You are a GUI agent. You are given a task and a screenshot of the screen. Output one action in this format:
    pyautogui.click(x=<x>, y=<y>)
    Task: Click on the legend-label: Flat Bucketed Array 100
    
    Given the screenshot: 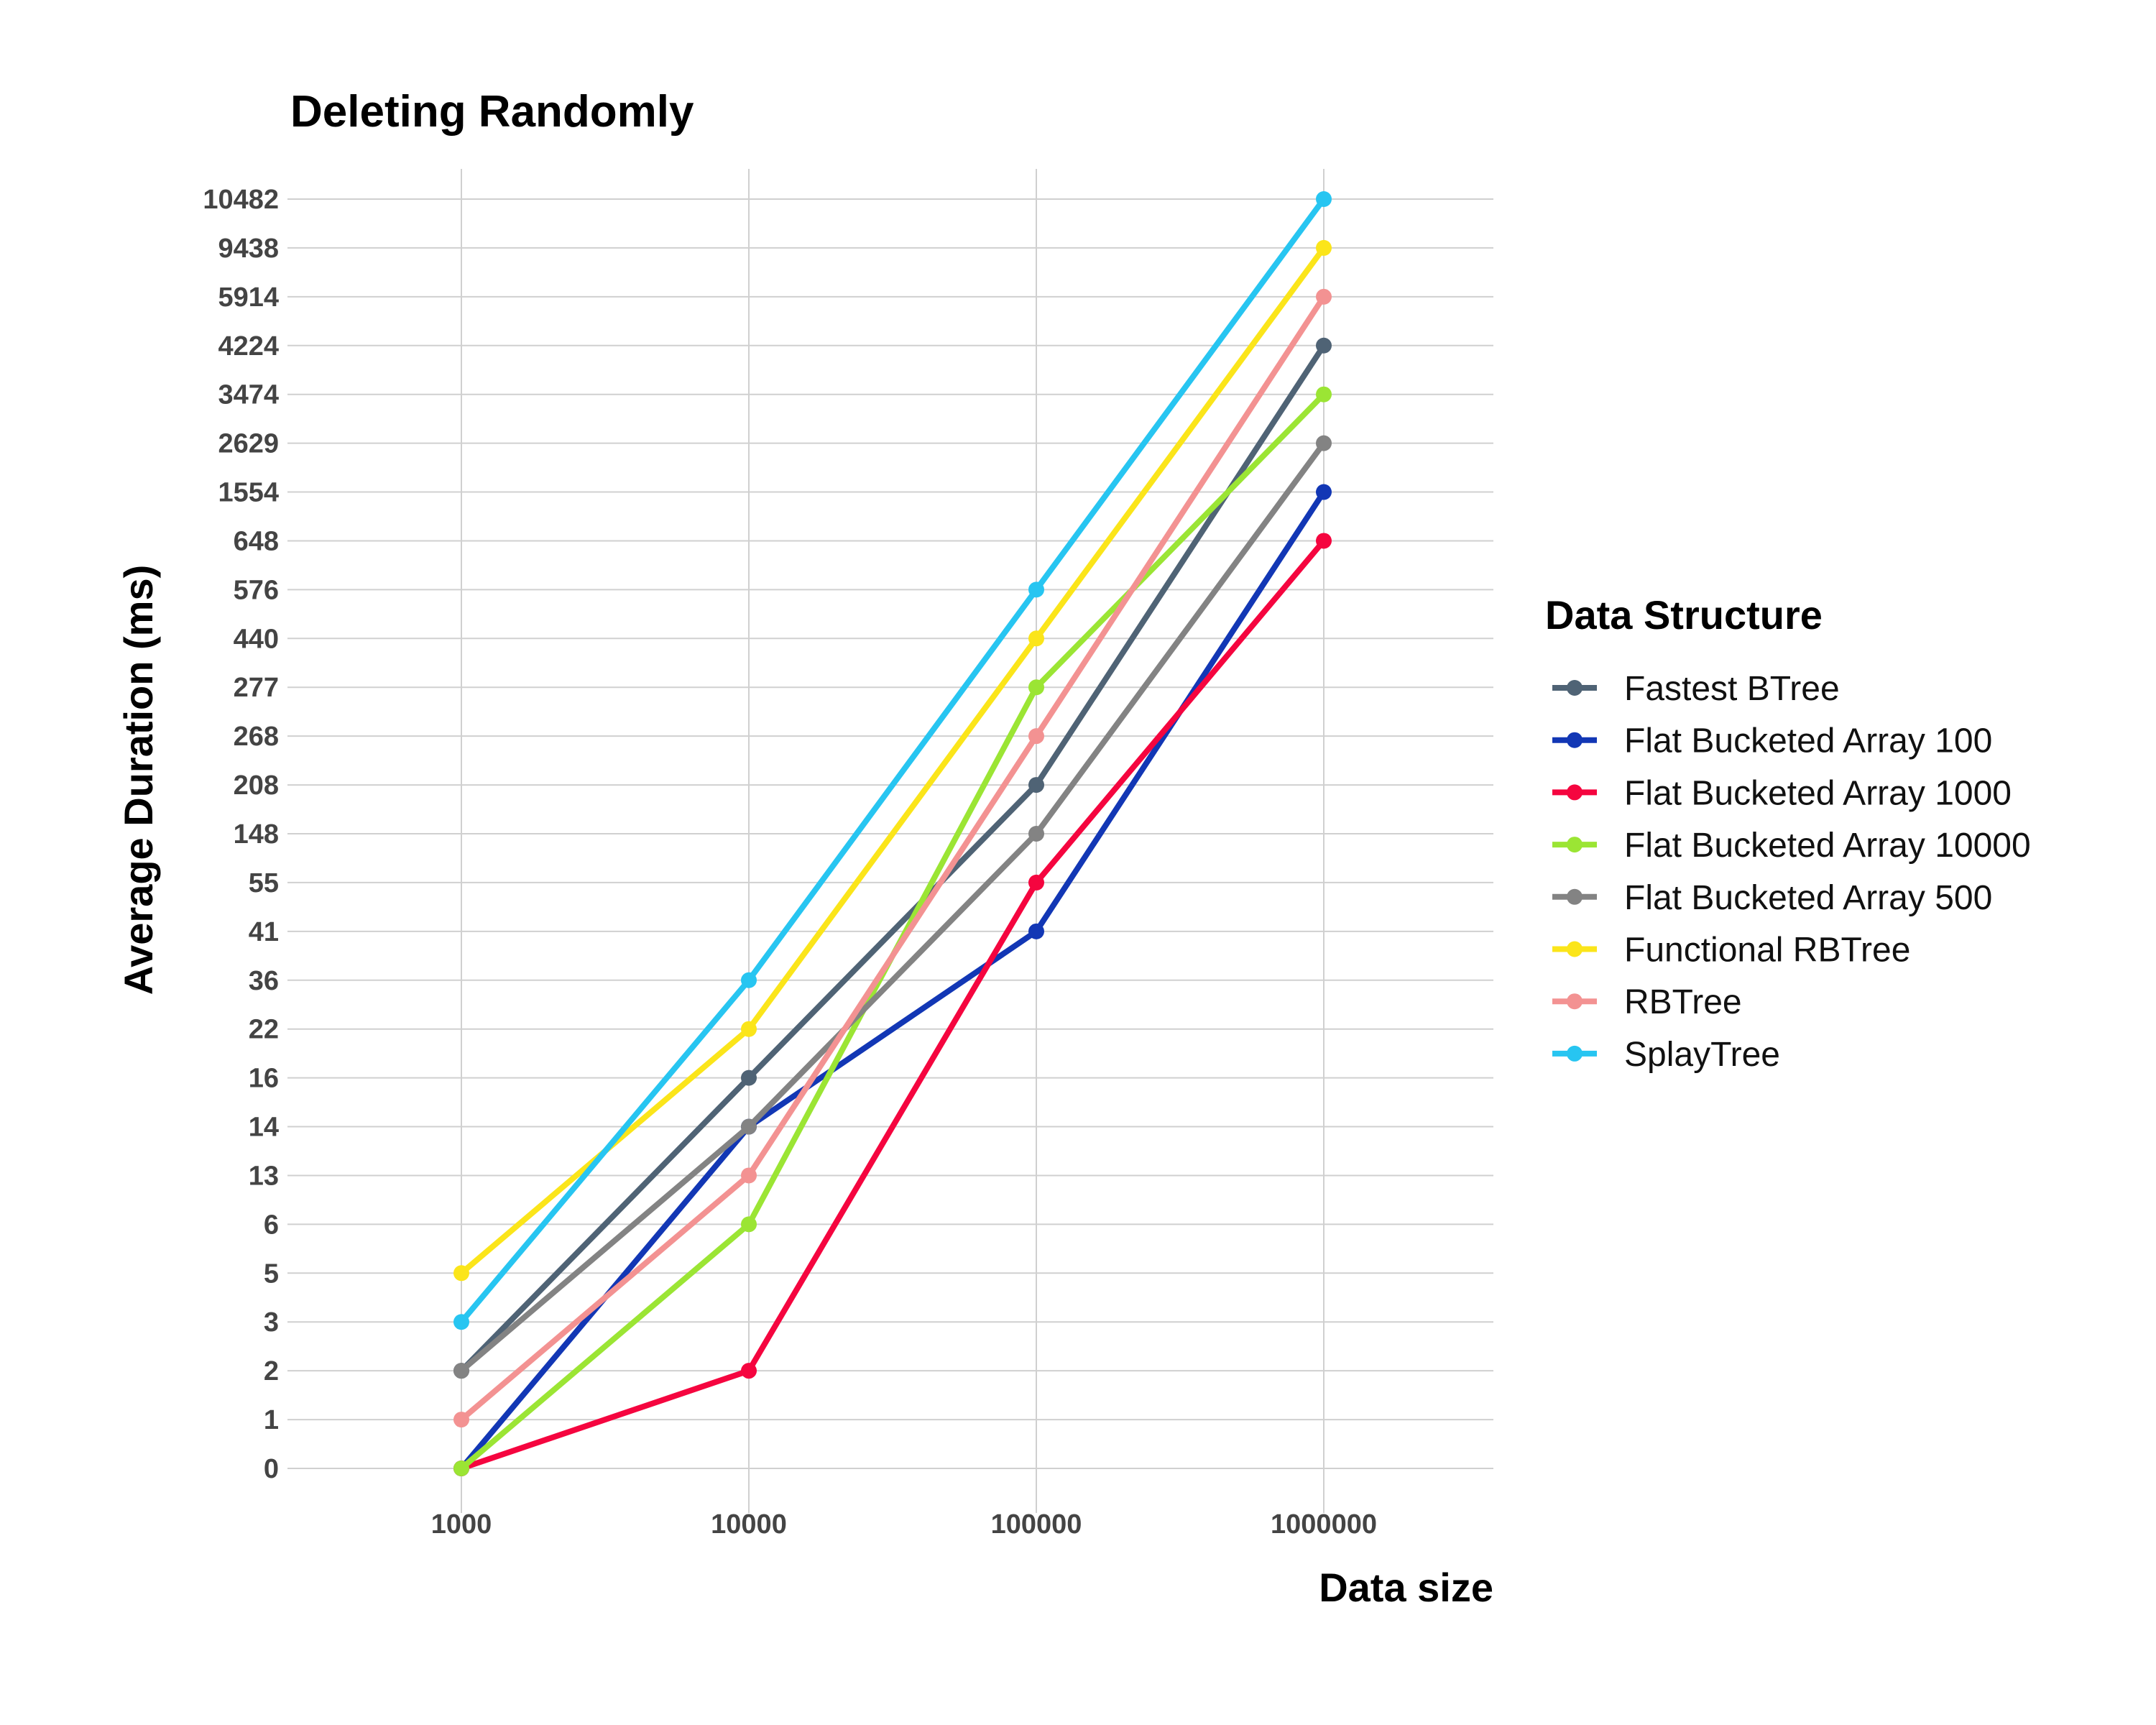 What is the action you would take?
    pyautogui.click(x=1808, y=741)
    